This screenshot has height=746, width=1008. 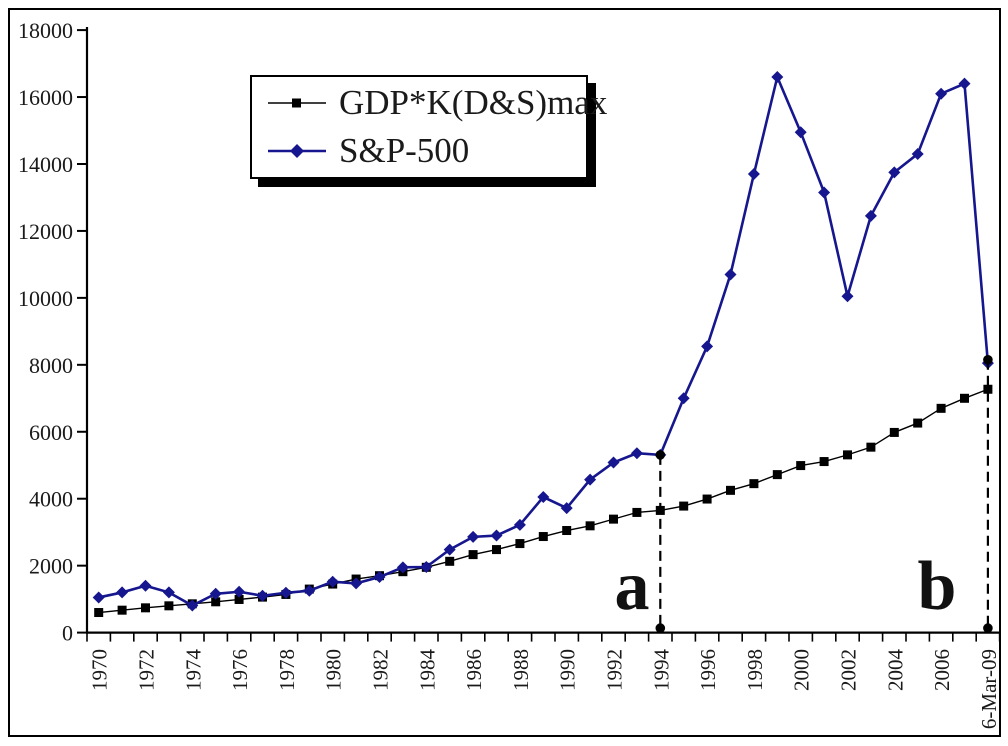 What do you see at coordinates (193, 670) in the screenshot?
I see `x-axis-tick-label: 1974` at bounding box center [193, 670].